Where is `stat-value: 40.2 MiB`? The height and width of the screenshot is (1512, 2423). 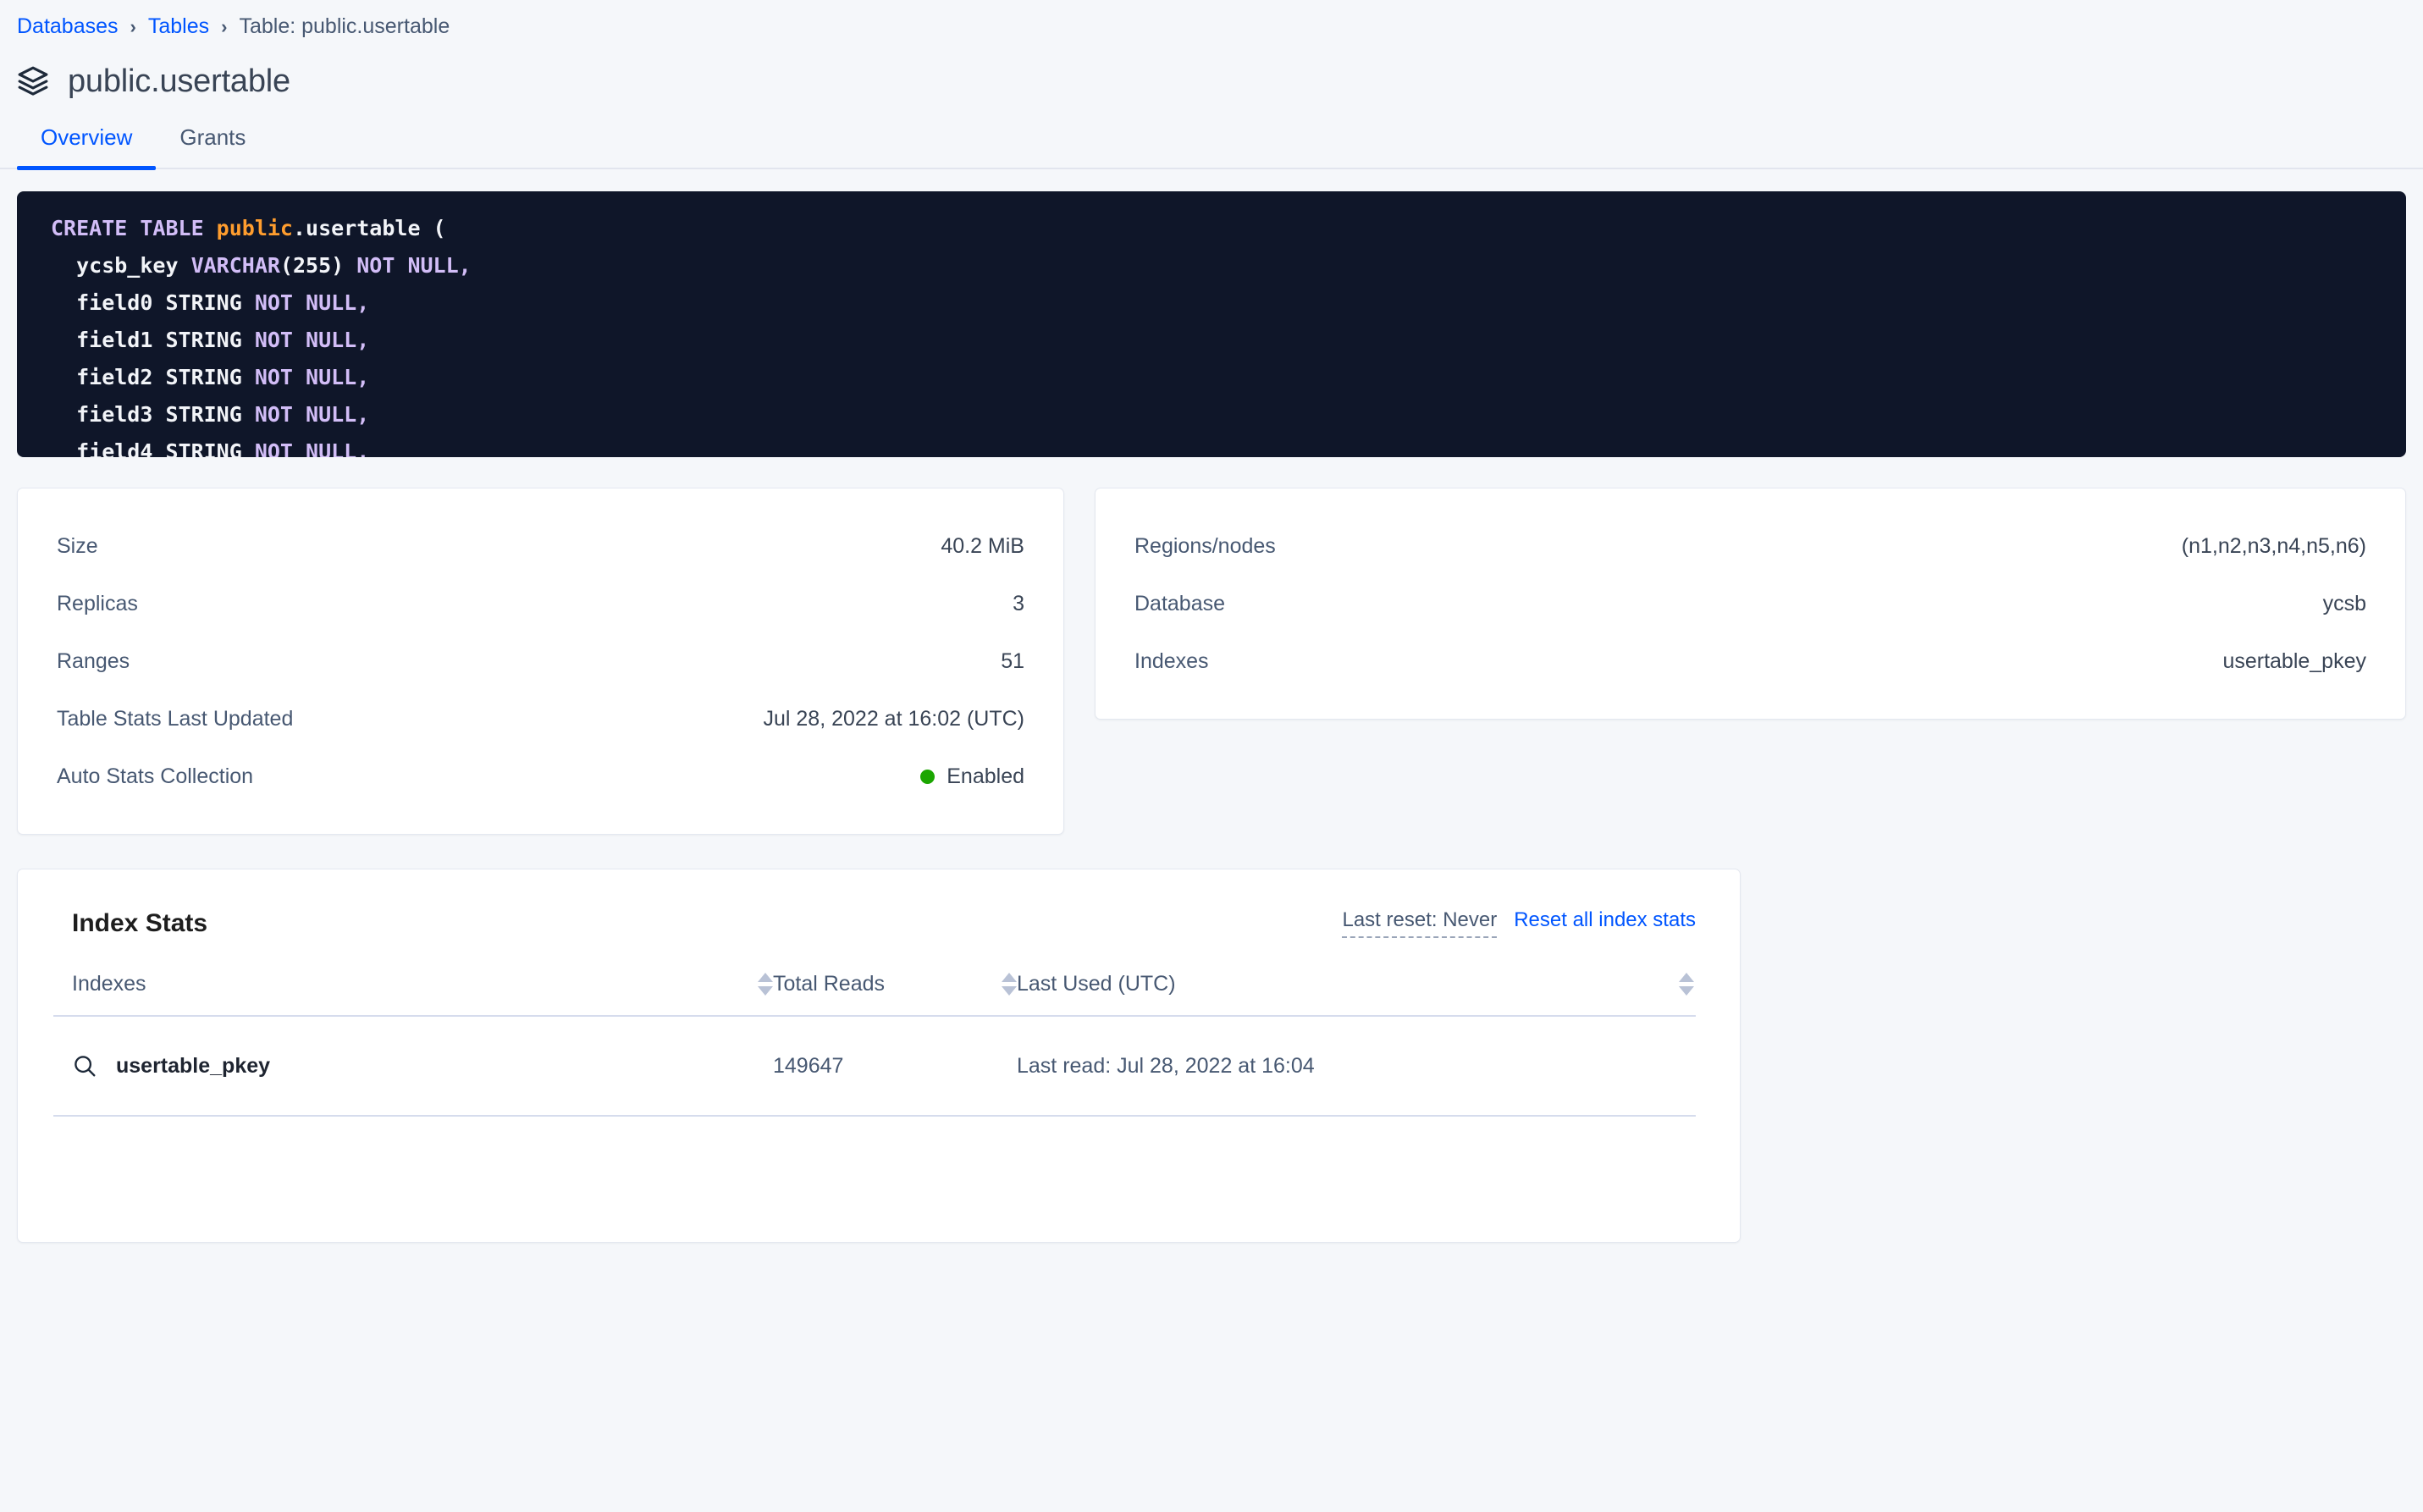 stat-value: 40.2 MiB is located at coordinates (982, 545).